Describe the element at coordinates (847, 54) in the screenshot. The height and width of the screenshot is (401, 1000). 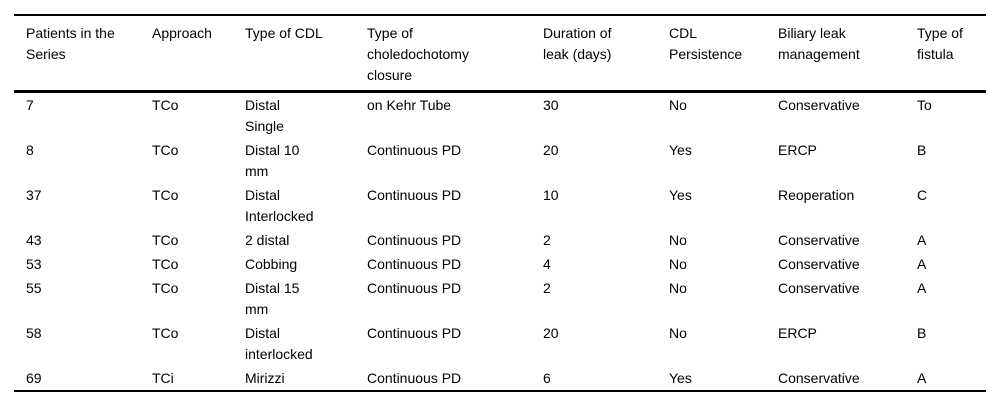
I see `column-header-biliary-leak-management: Biliary leak management` at that location.